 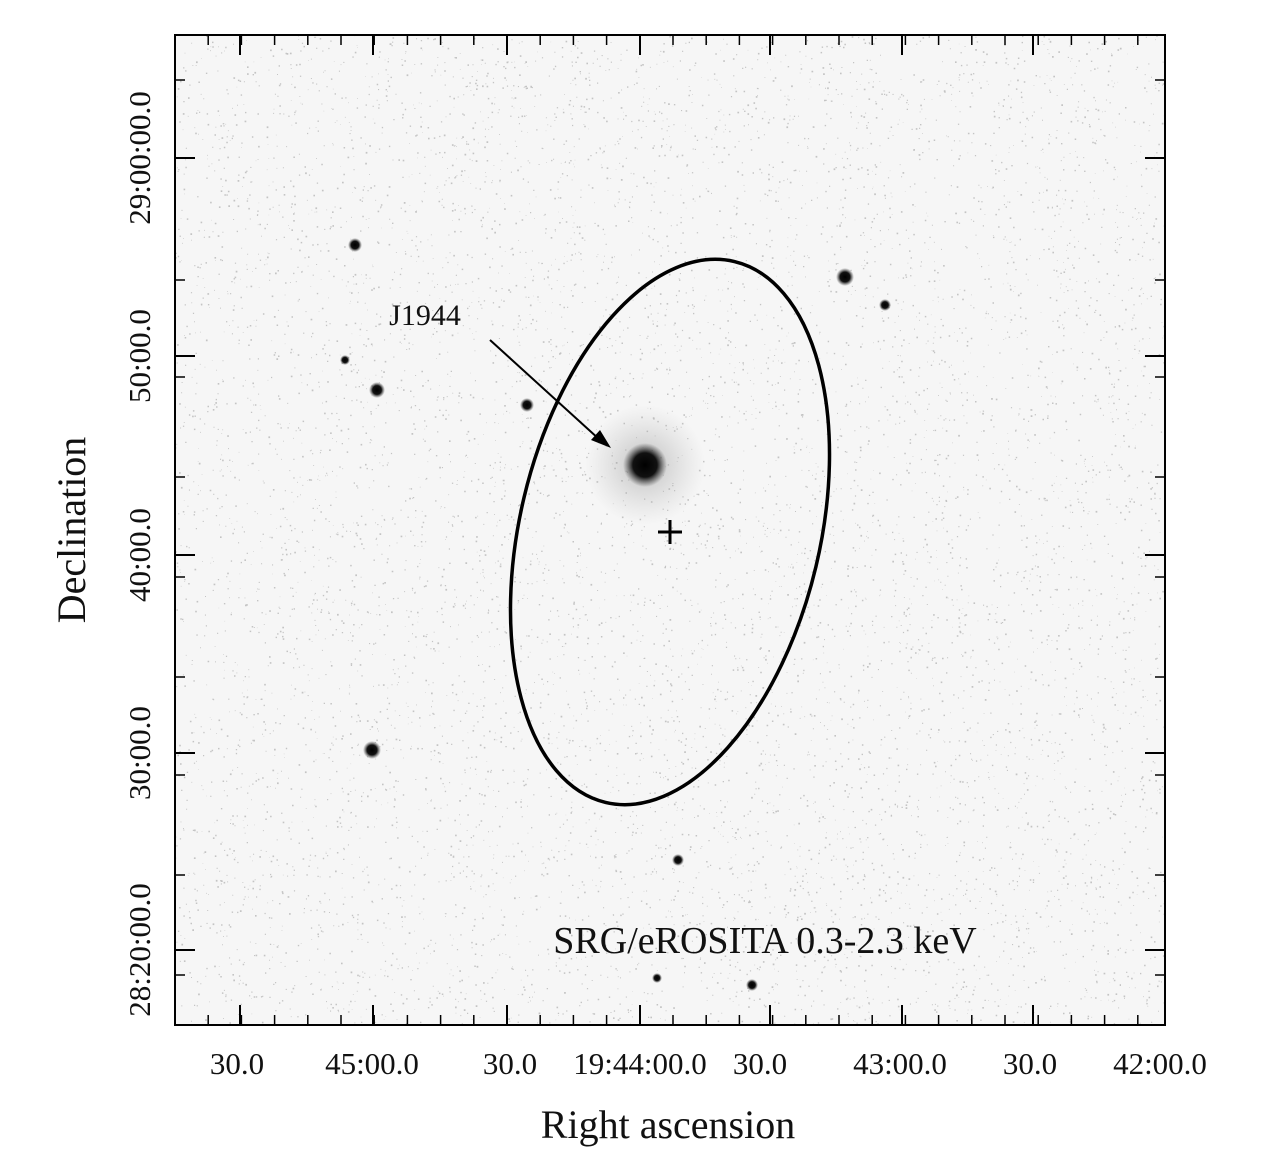 What do you see at coordinates (639, 1063) in the screenshot?
I see `x-tick-label: 19:44:00.0` at bounding box center [639, 1063].